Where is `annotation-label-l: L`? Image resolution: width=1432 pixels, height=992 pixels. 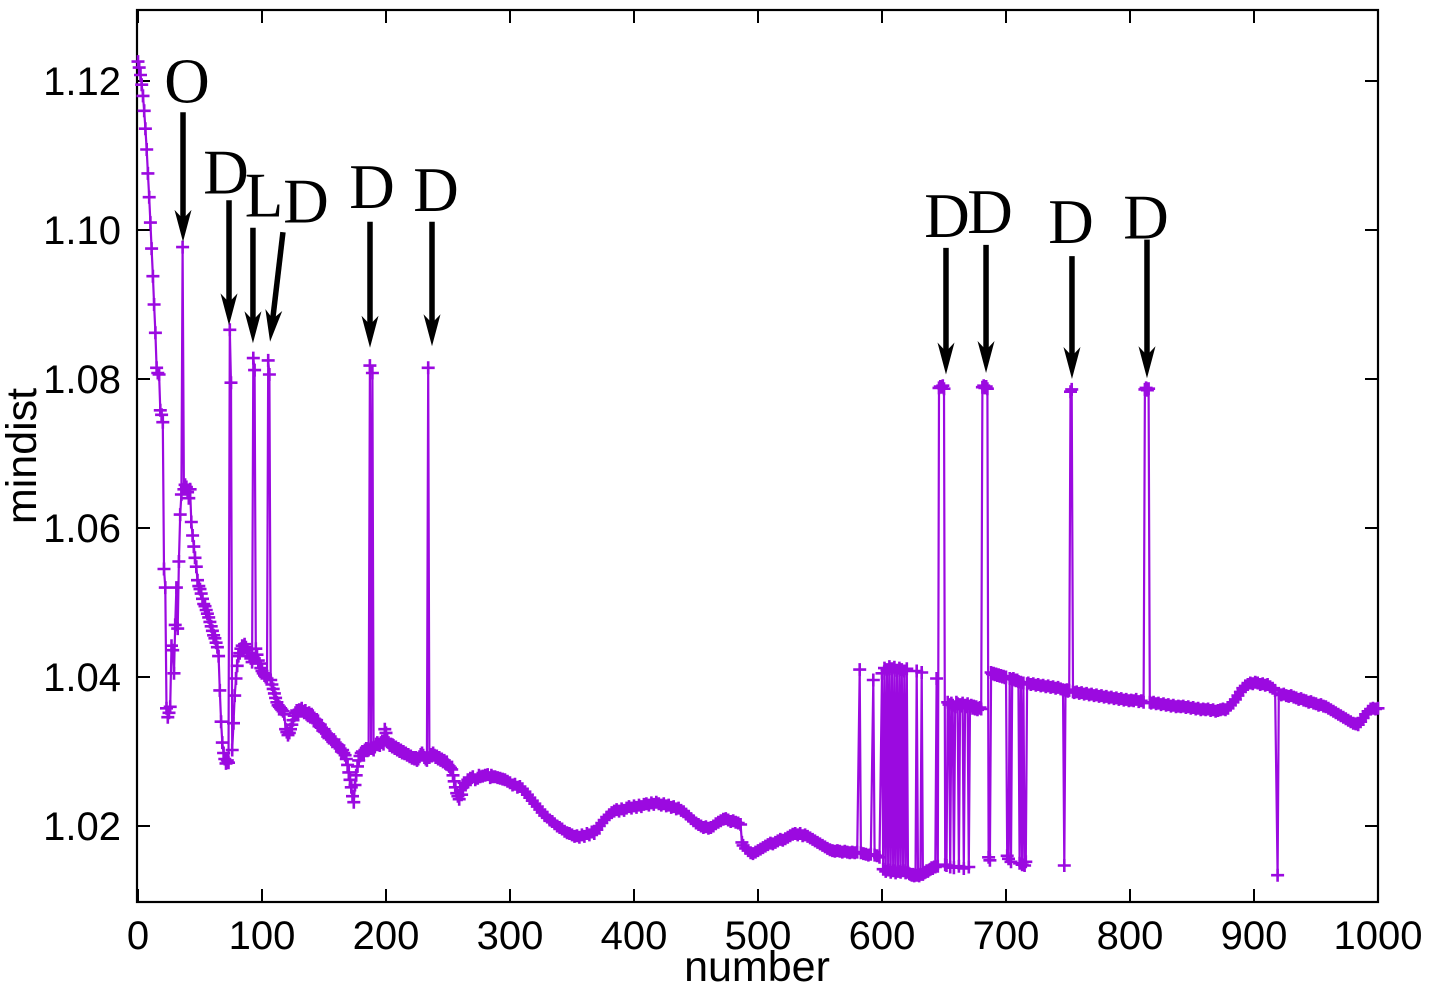
annotation-label-l: L is located at coordinates (264, 196).